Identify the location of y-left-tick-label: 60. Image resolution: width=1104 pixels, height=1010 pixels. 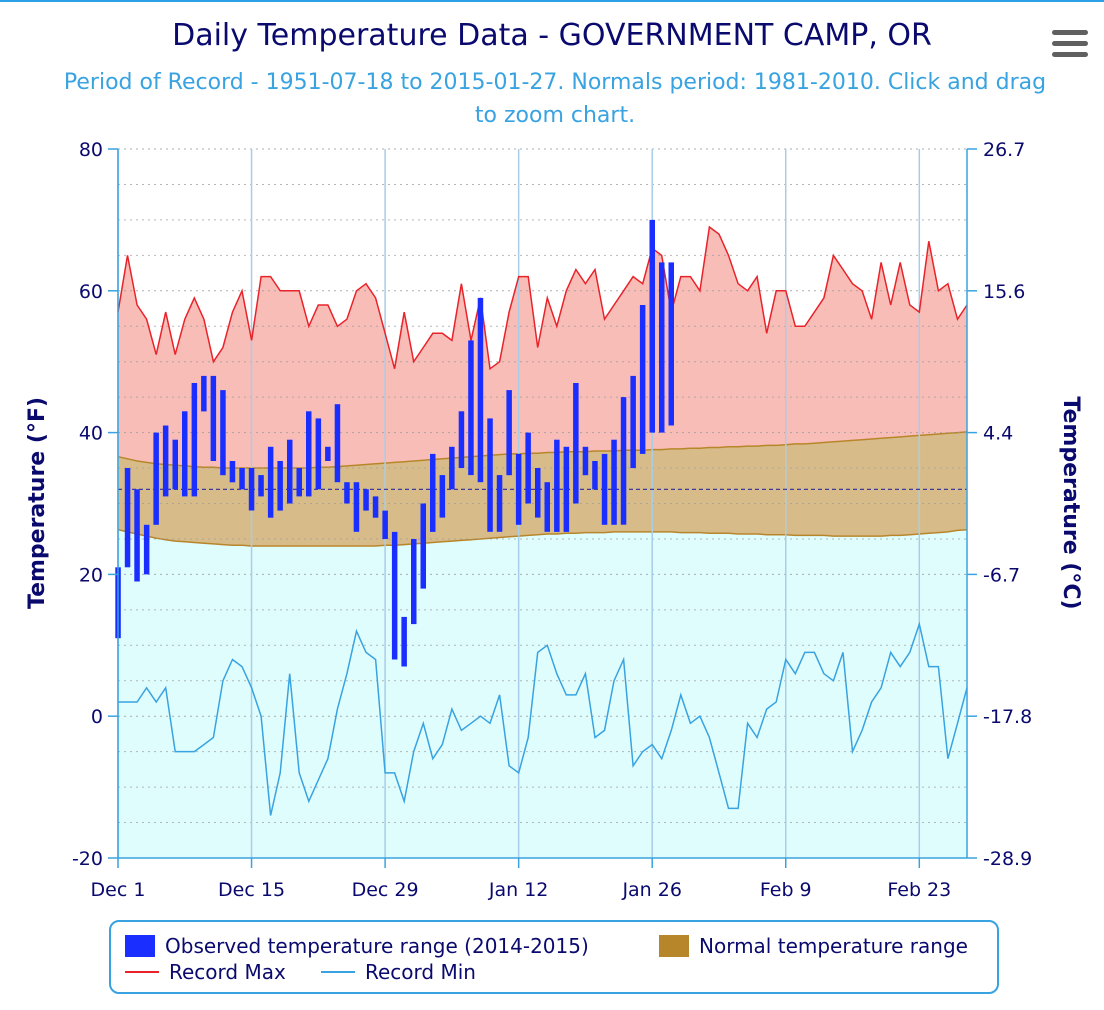
(91, 292).